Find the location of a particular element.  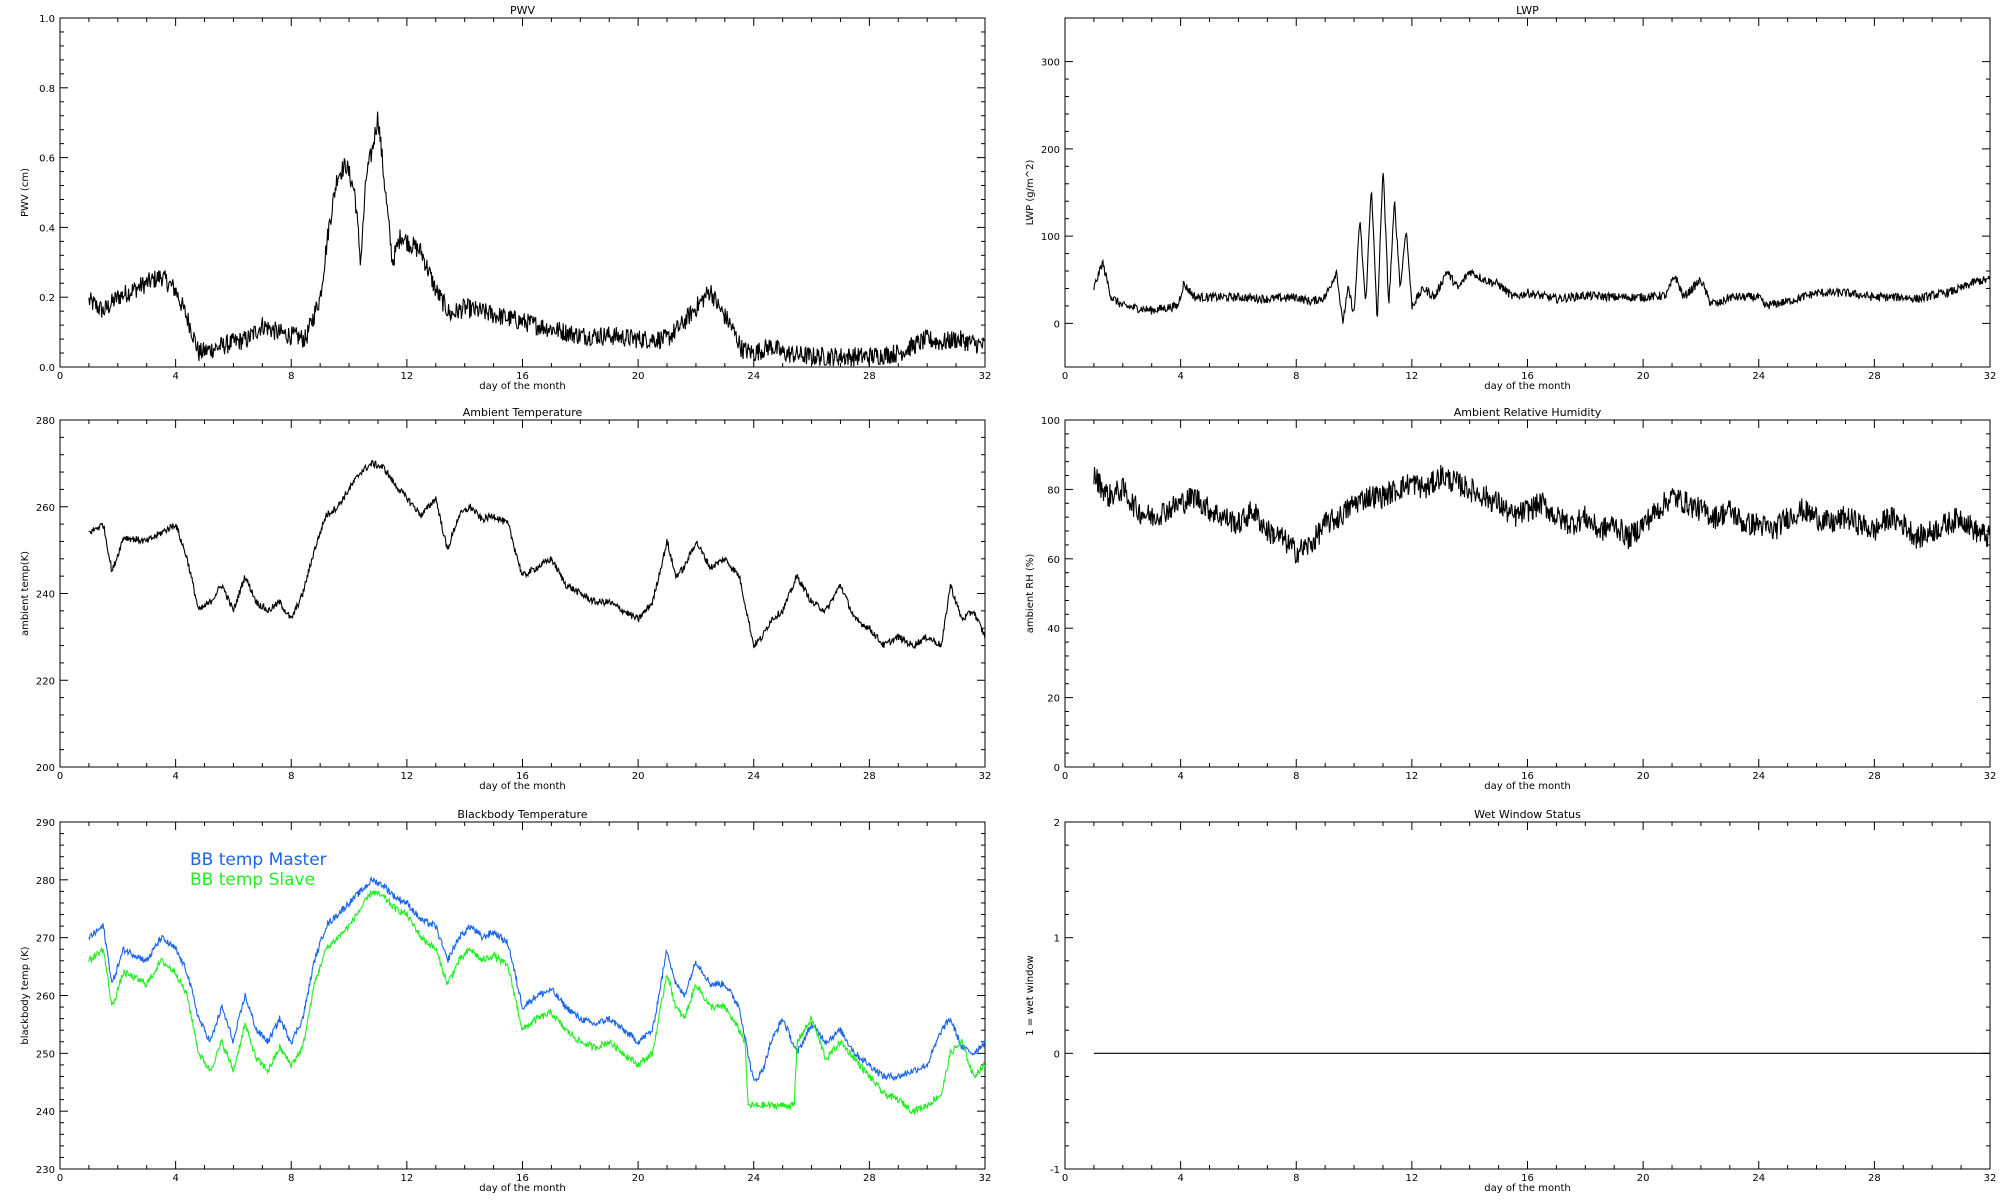

legend-entry: BB temp Slave is located at coordinates (252, 880).